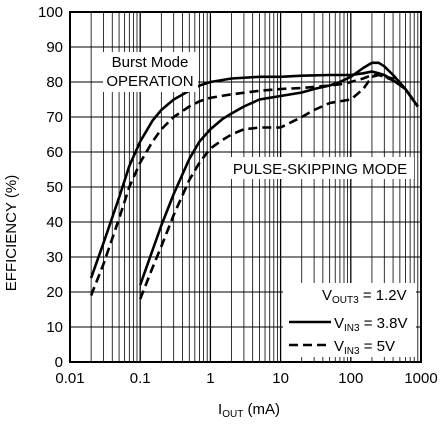 This screenshot has height=425, width=443. What do you see at coordinates (54, 47) in the screenshot?
I see `y-tick-label: 90` at bounding box center [54, 47].